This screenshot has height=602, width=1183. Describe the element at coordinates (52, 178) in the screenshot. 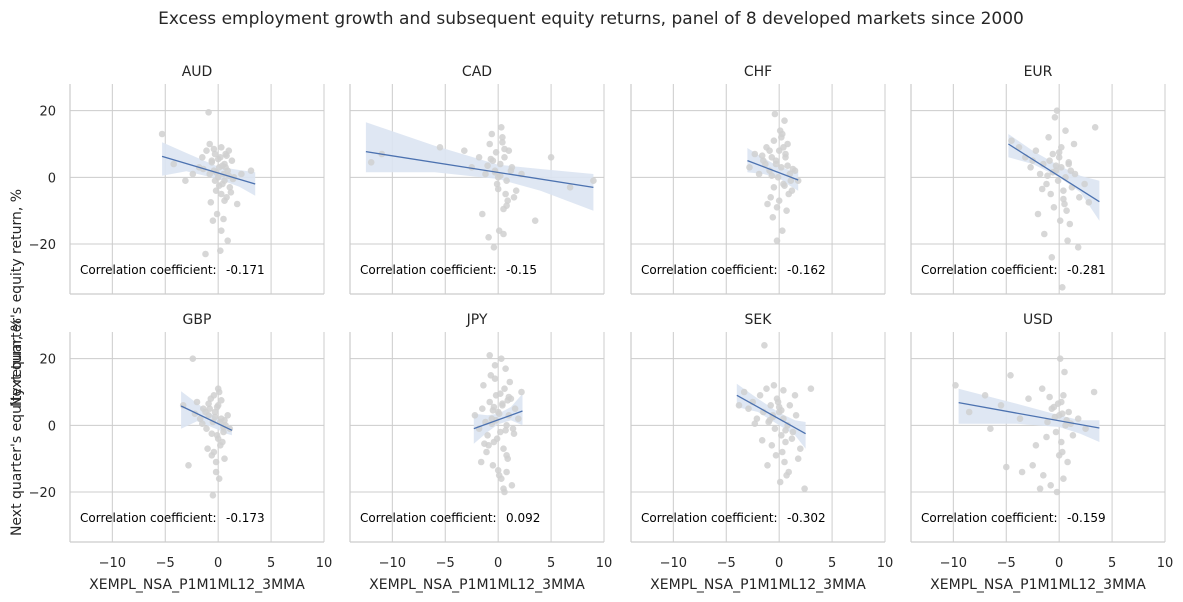

I see `y-tick-label: 0` at that location.